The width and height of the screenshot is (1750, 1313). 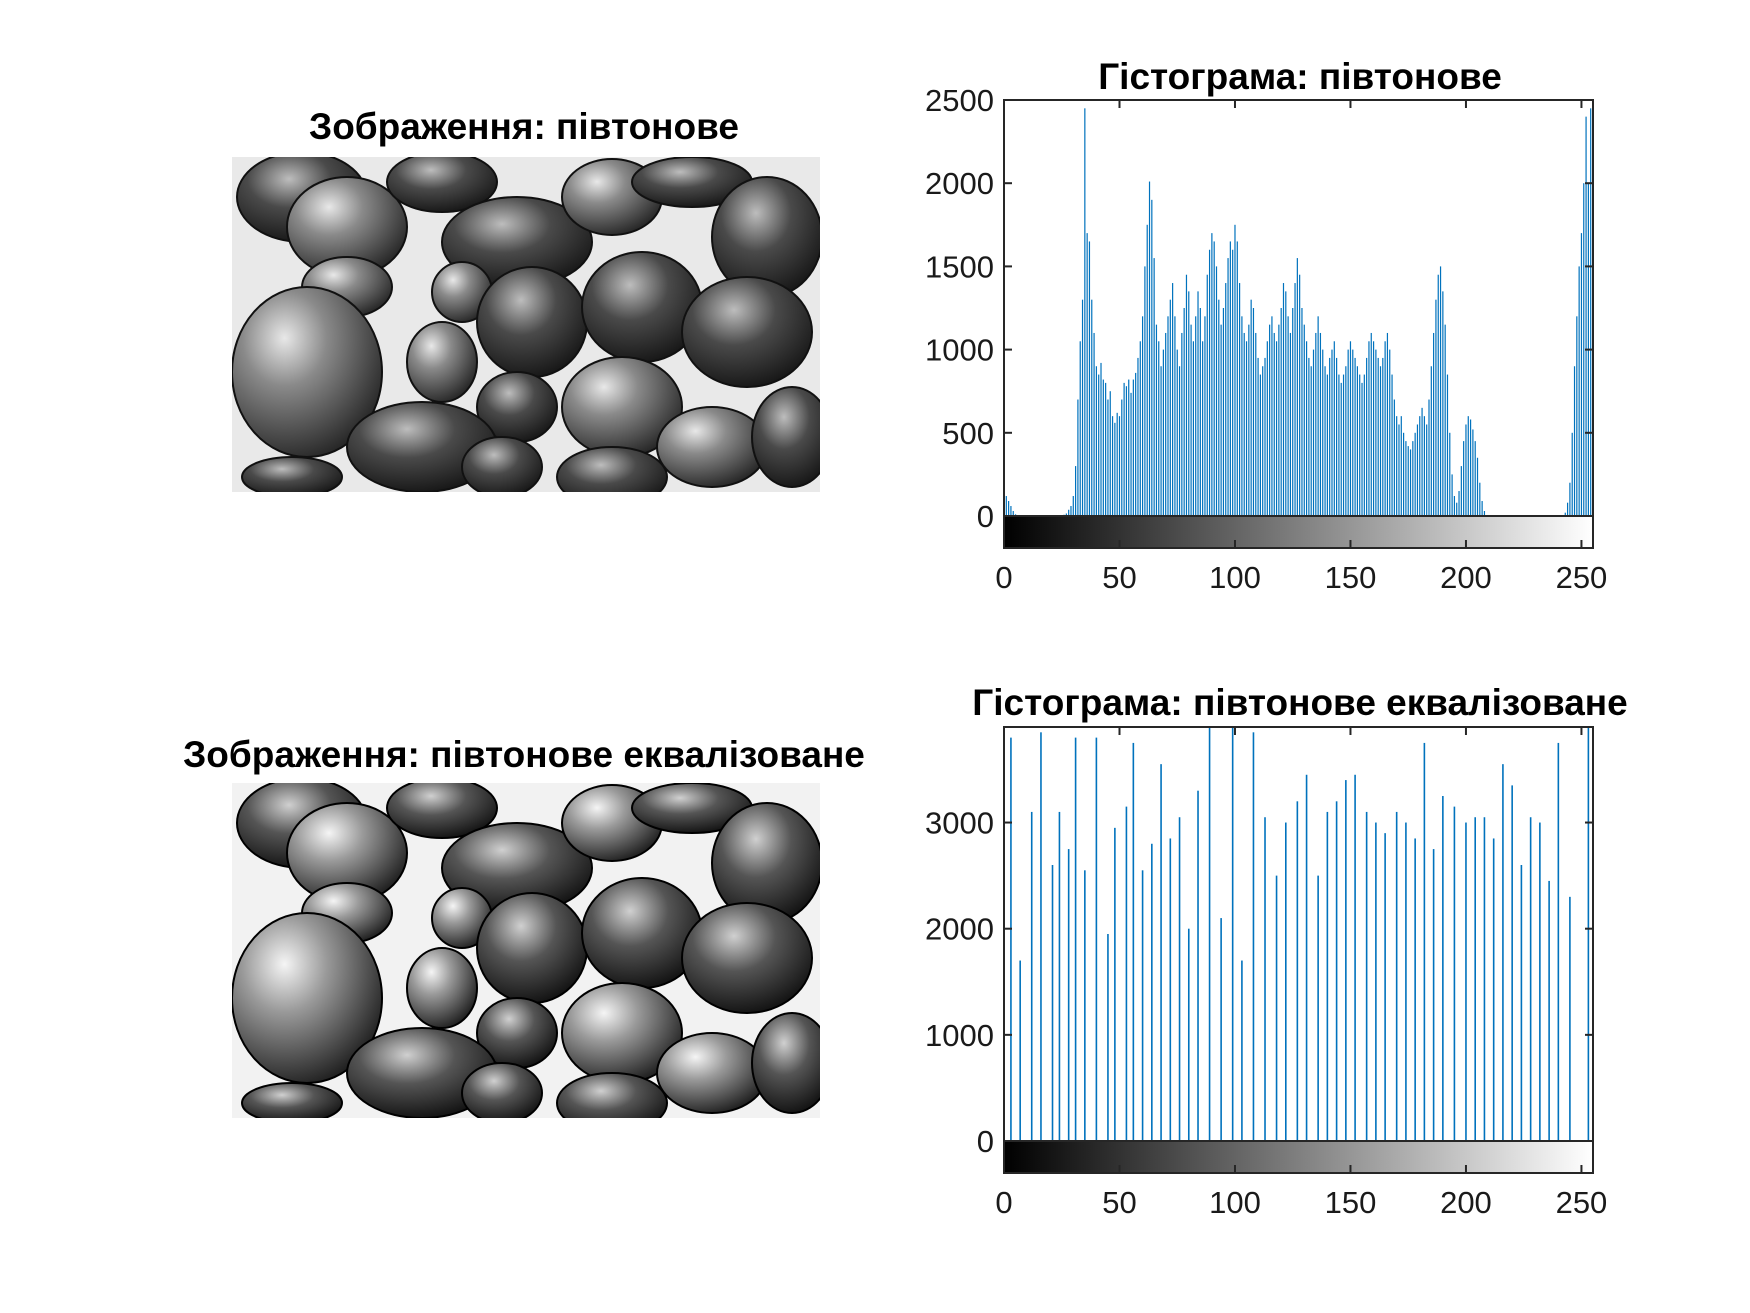 I want to click on y-tick-label: 500, so click(x=968, y=433).